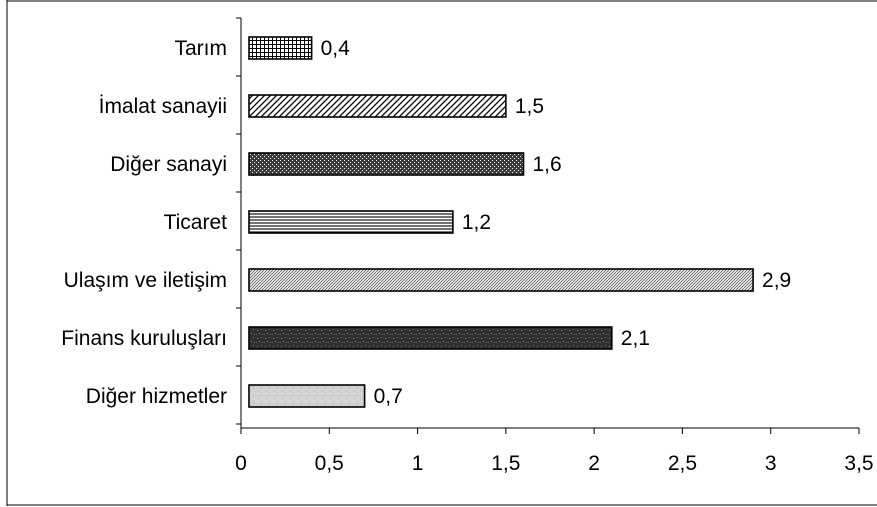 The width and height of the screenshot is (877, 507). Describe the element at coordinates (505, 463) in the screenshot. I see `x-tick-label: 1,5` at that location.